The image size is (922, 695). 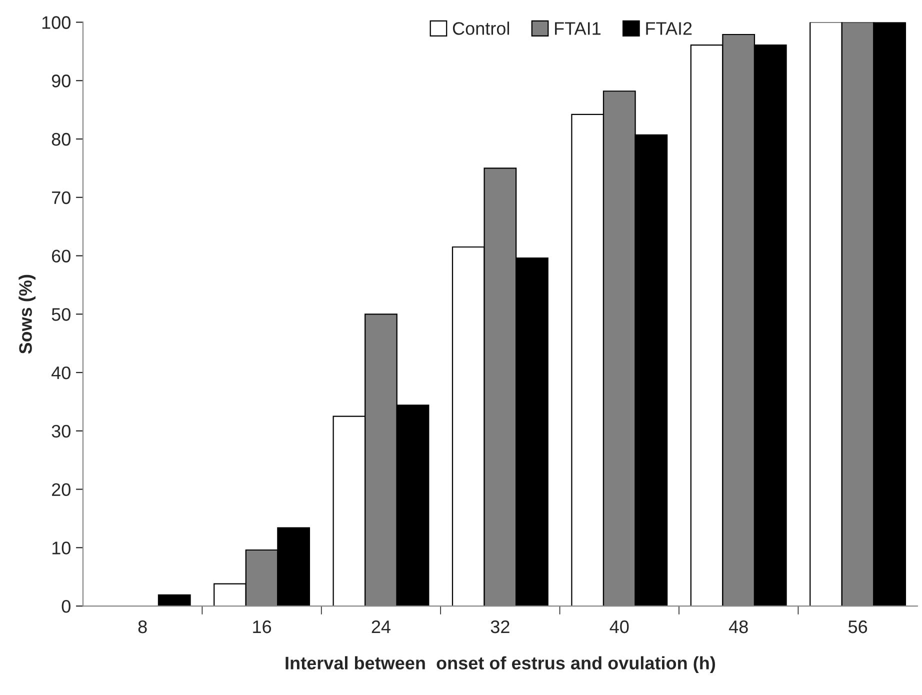 What do you see at coordinates (174, 600) in the screenshot?
I see `bar` at bounding box center [174, 600].